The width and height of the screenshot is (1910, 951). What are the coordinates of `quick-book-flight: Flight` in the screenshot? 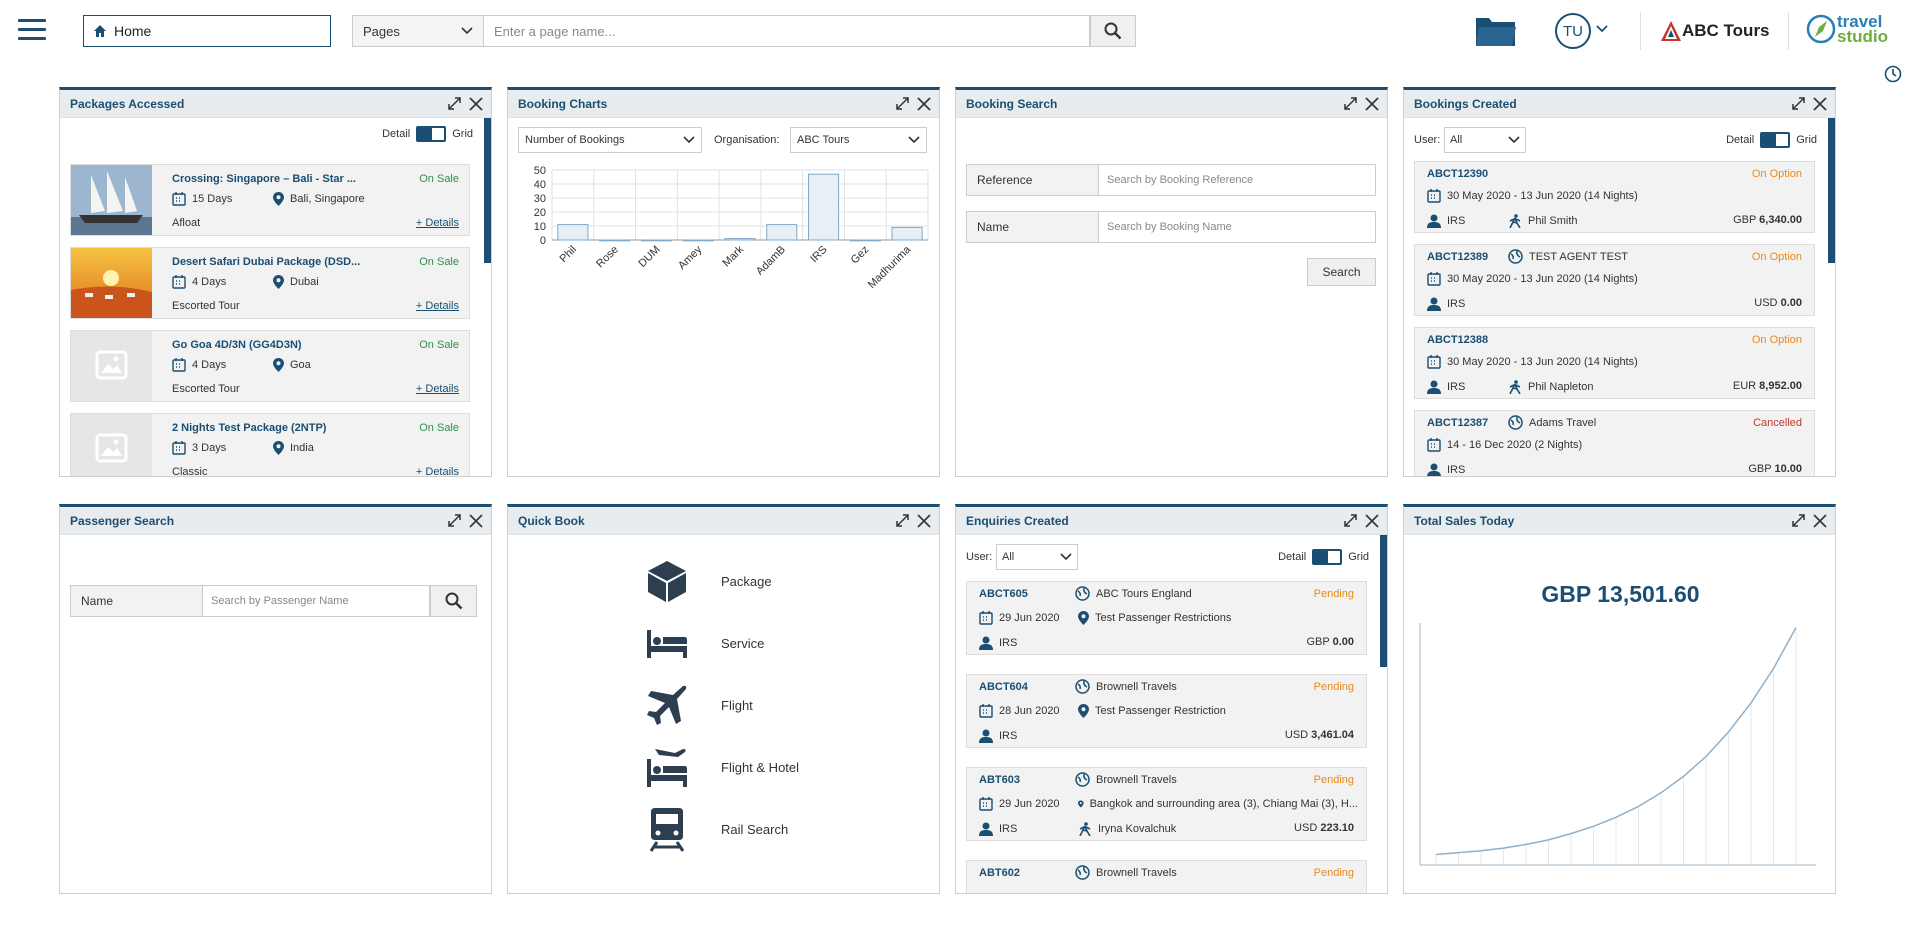 It's located at (698, 705).